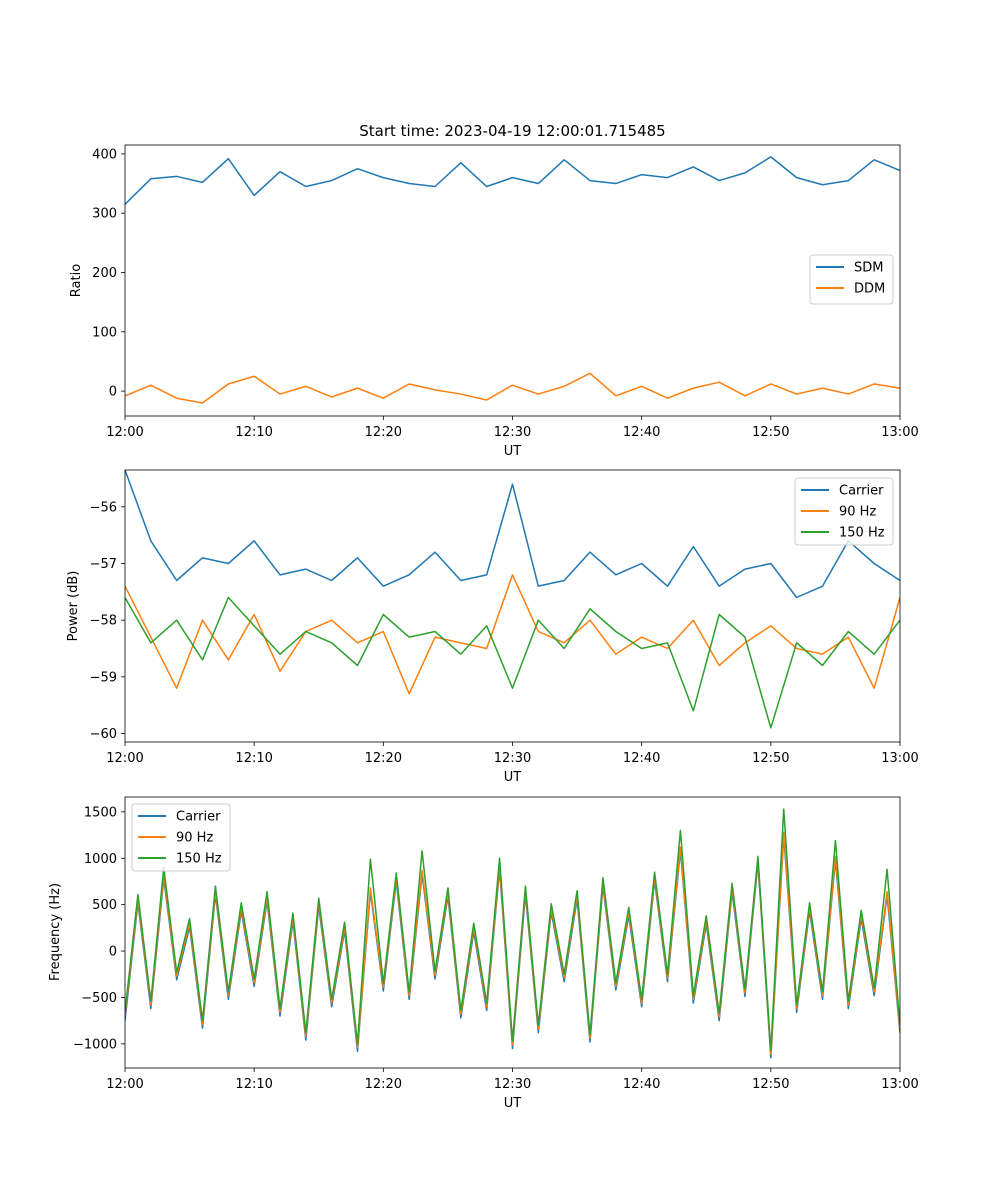 The image size is (1000, 1200). What do you see at coordinates (100, 859) in the screenshot?
I see `frequency-y-tick-label: 1000` at bounding box center [100, 859].